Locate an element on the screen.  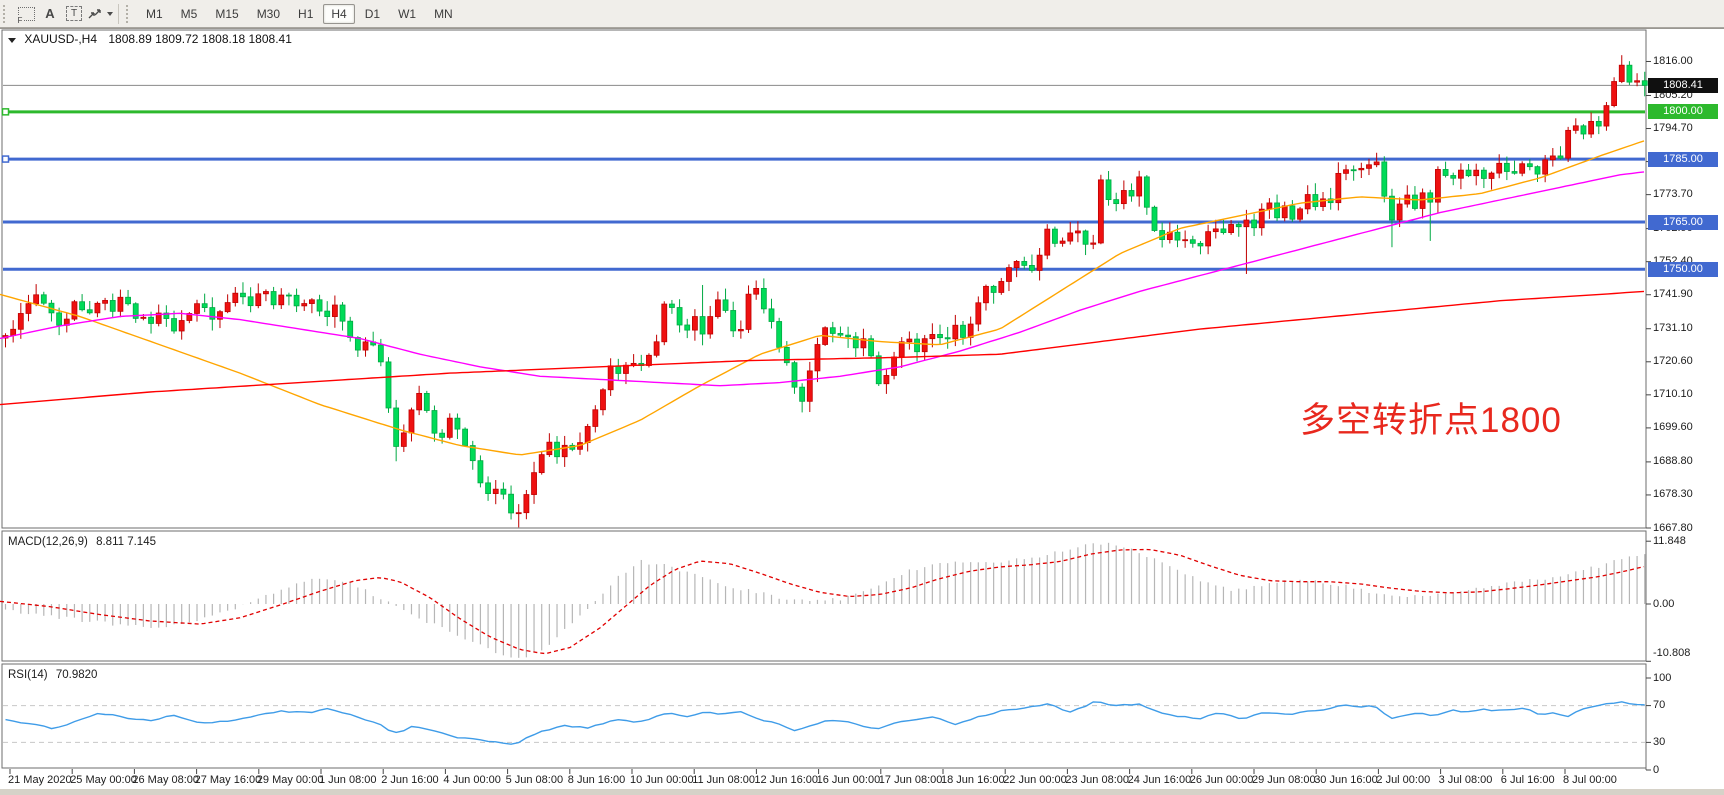
price-tick-label: 1741.90 is located at coordinates (1673, 294).